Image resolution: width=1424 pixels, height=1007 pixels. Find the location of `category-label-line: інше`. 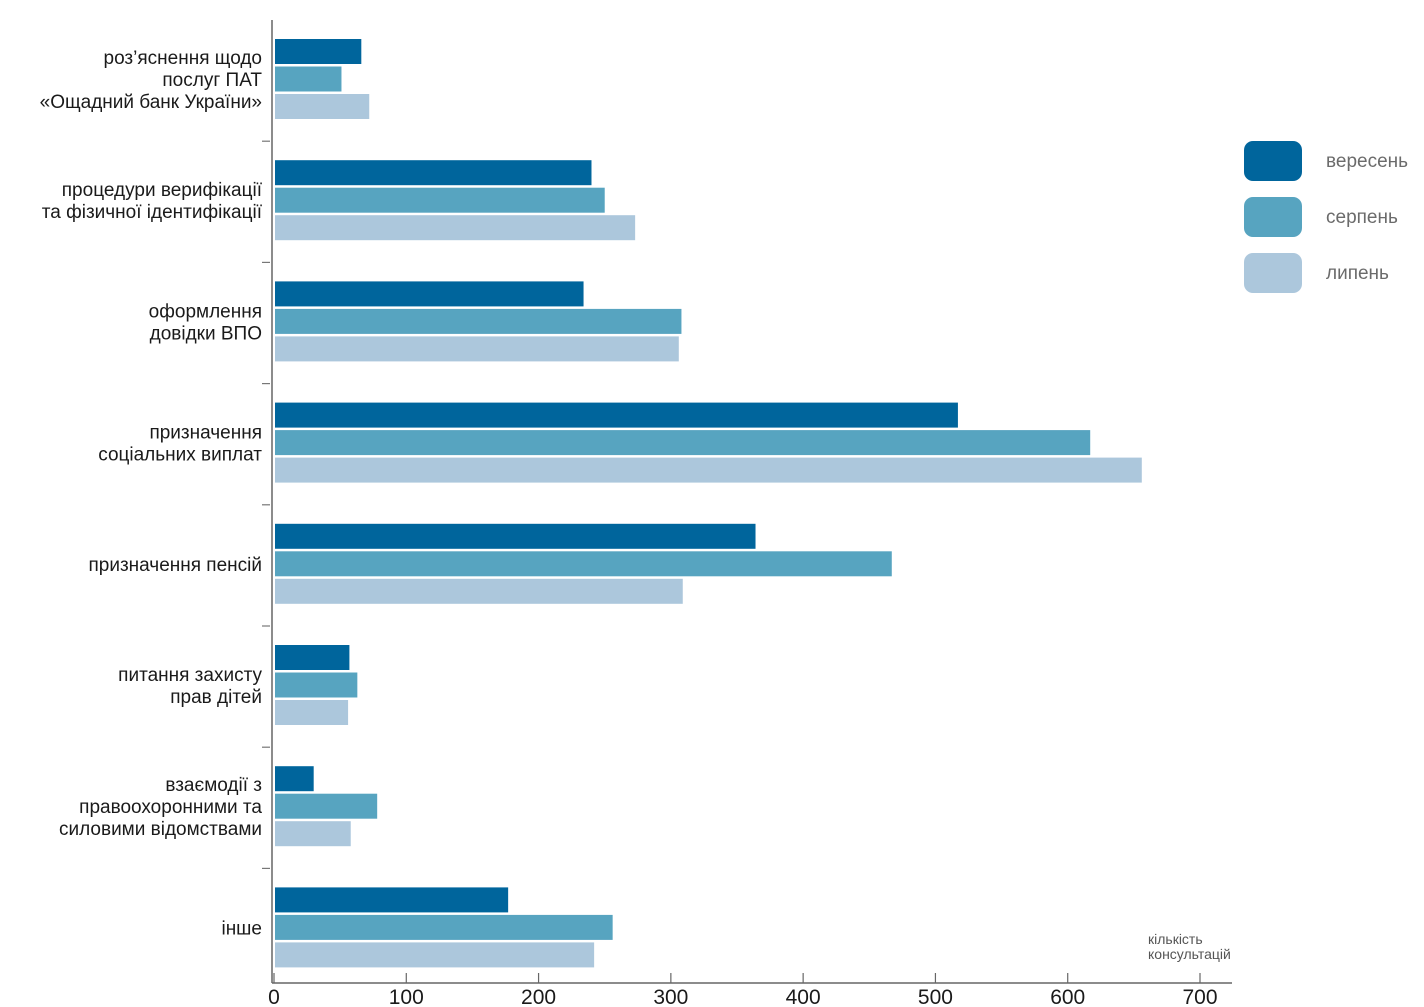

category-label-line: інше is located at coordinates (241, 928).